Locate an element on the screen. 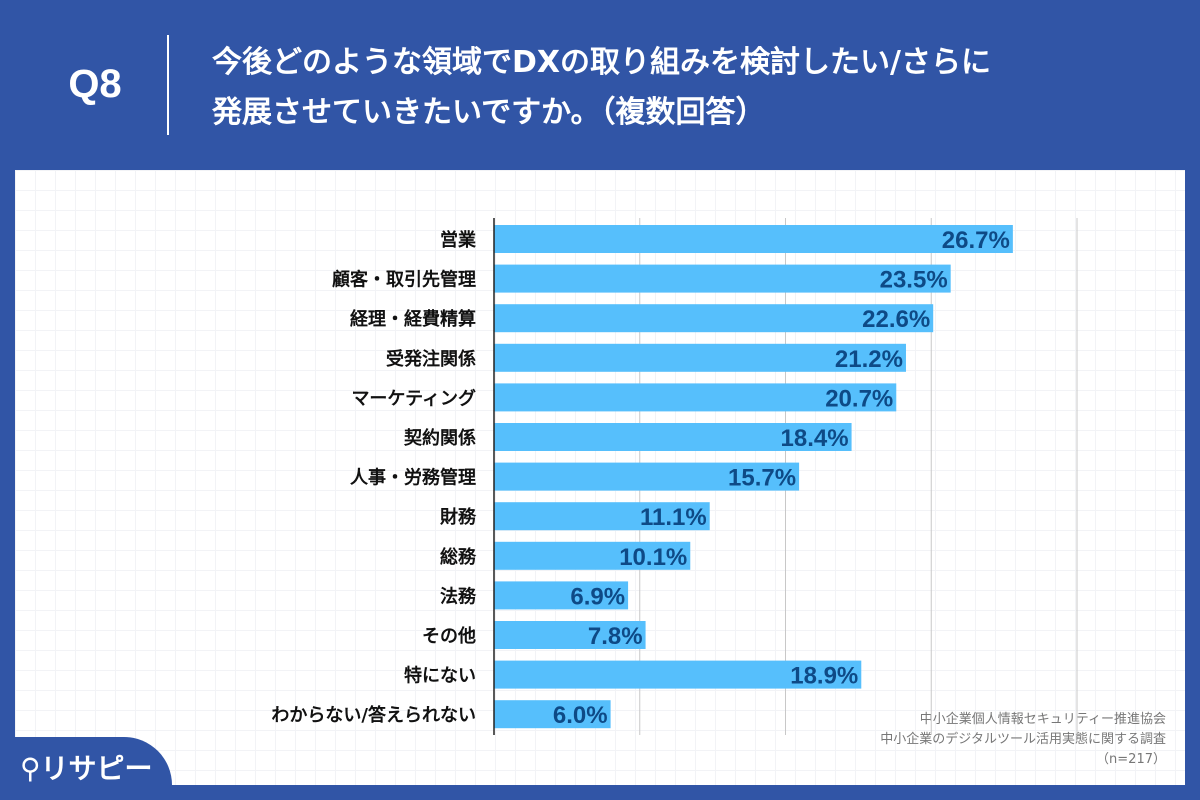  category-label: その他 is located at coordinates (449, 636).